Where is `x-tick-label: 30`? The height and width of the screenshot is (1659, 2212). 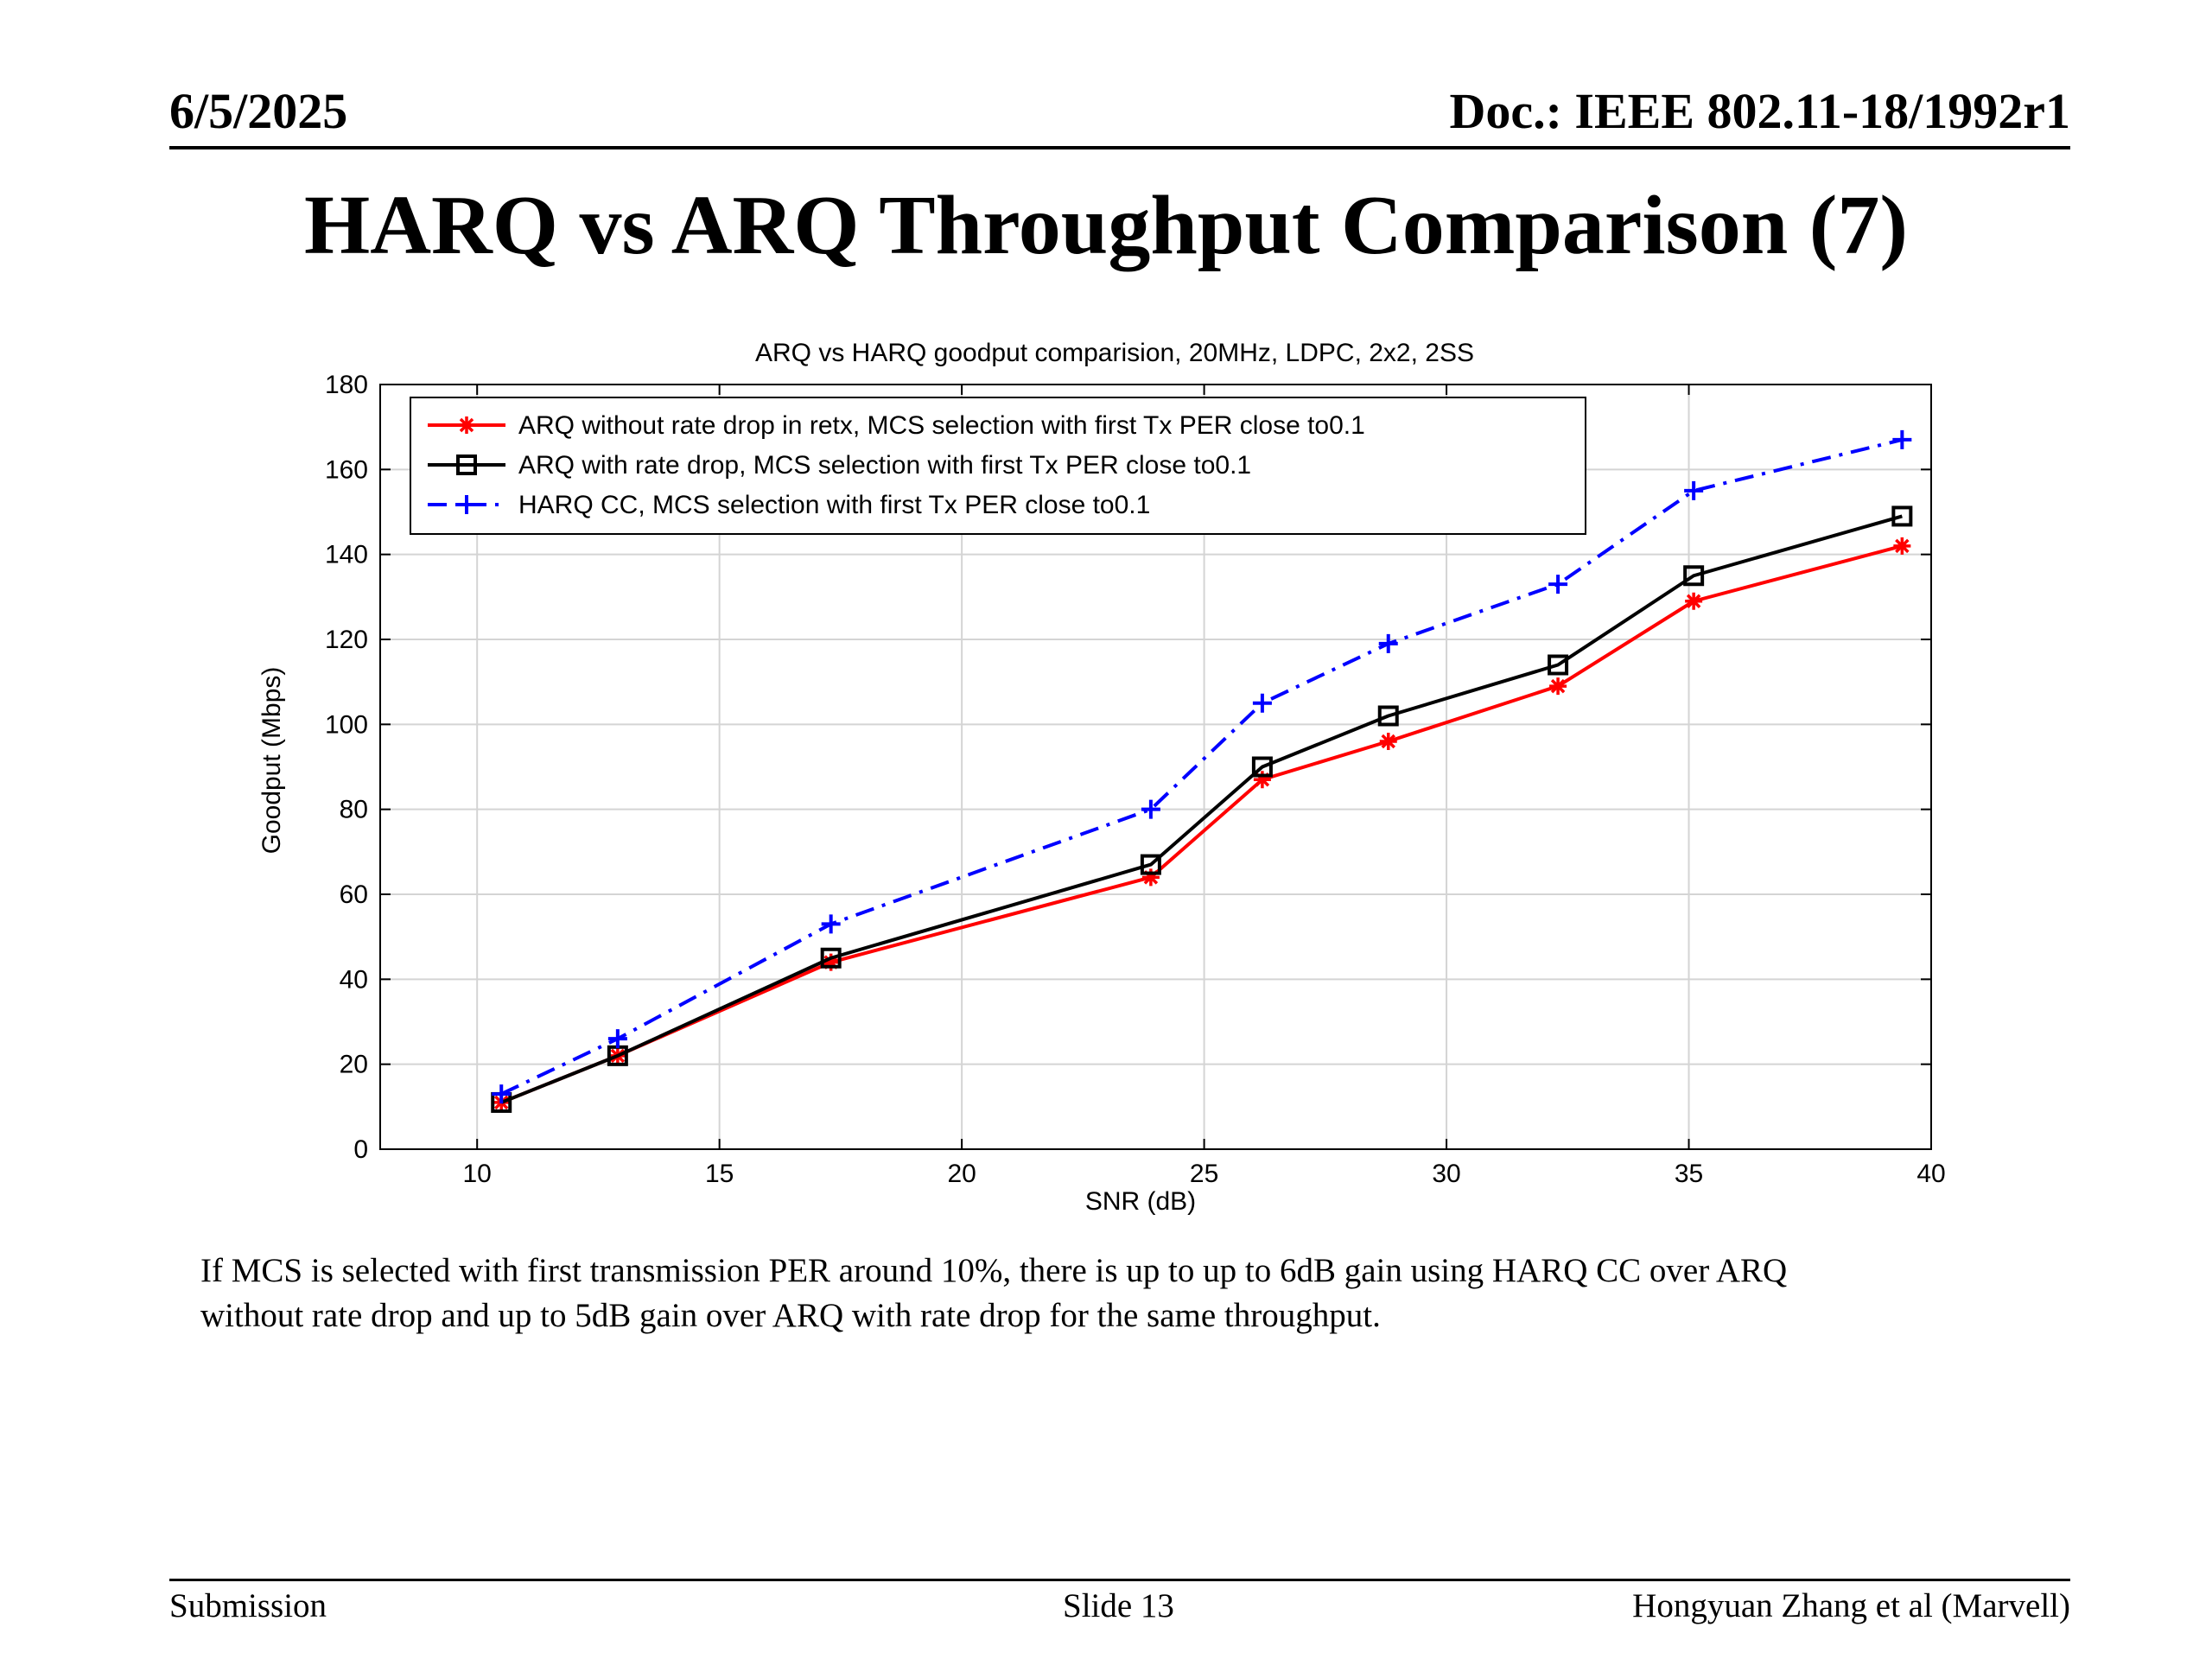
x-tick-label: 30 is located at coordinates (1446, 1174).